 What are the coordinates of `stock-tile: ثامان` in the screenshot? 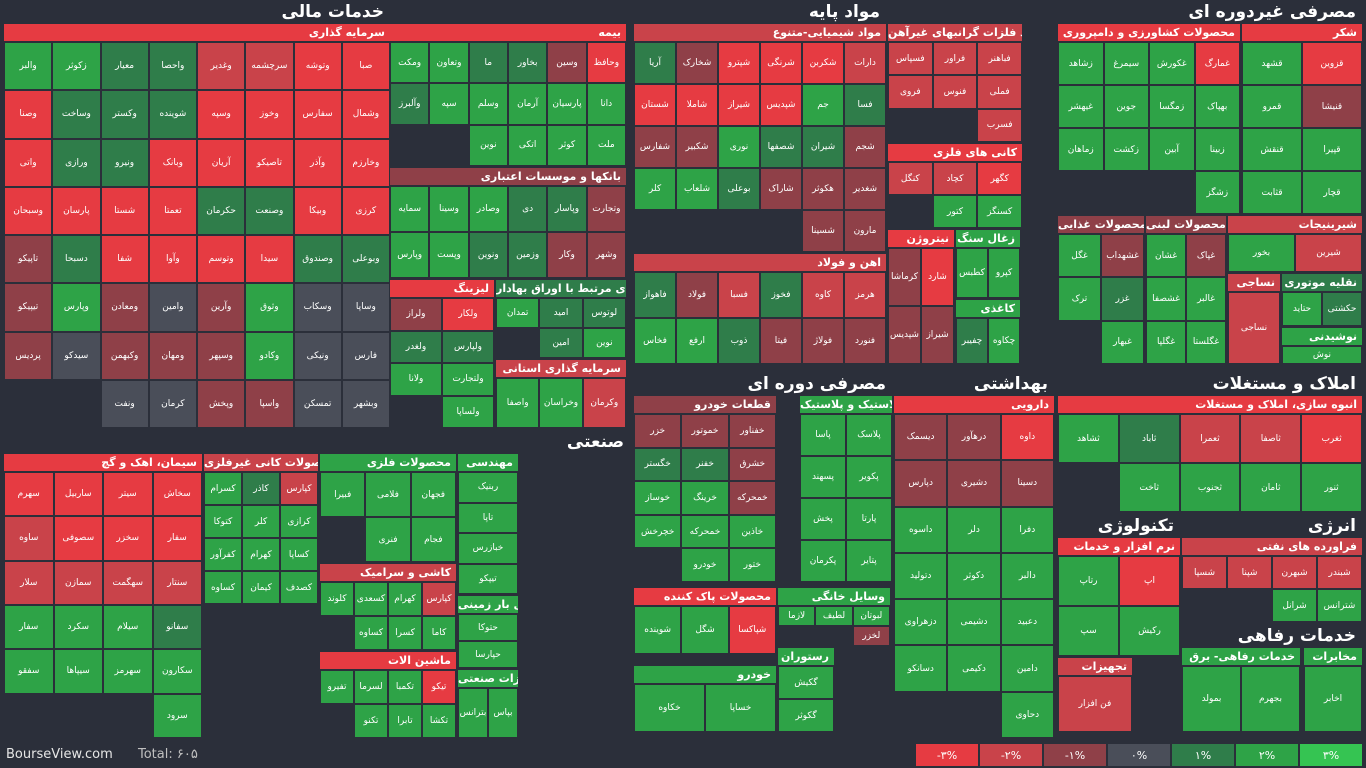 It's located at (1271, 487).